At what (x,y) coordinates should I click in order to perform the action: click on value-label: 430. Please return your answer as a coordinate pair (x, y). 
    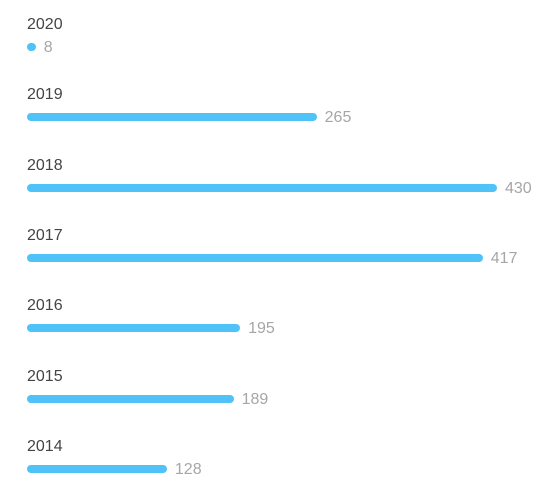
    Looking at the image, I should click on (518, 188).